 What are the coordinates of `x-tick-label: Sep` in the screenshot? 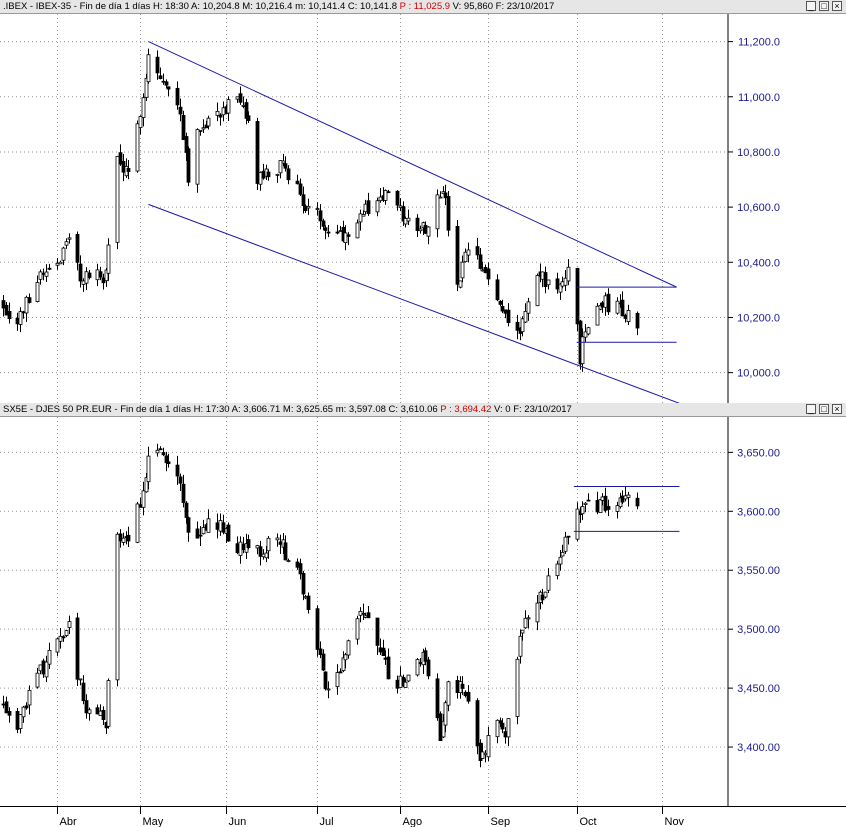 It's located at (501, 821).